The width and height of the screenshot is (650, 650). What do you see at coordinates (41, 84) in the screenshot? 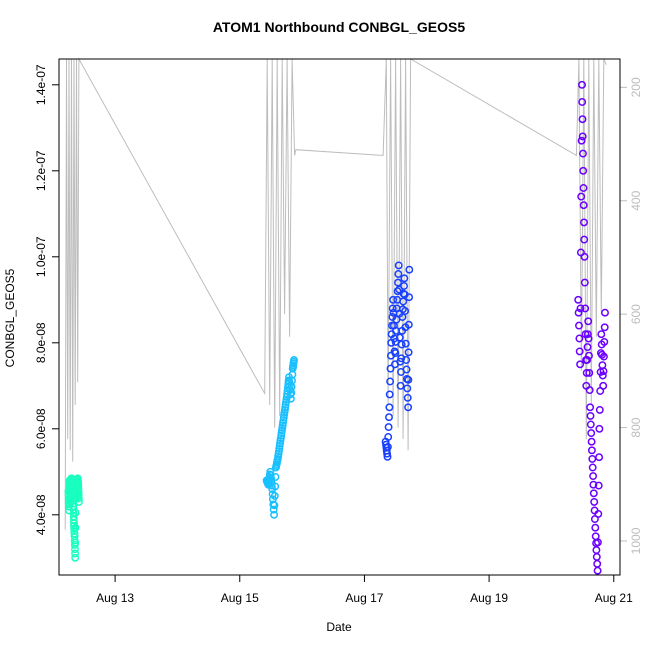
I see `y-tick-label: 1.4e-07` at bounding box center [41, 84].